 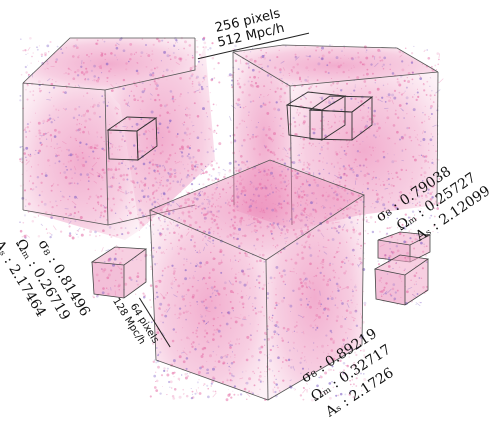 What do you see at coordinates (46, 279) in the screenshot?
I see `params-left: σ₈ : 0.81496 Ωₘ : 0.26719 Aₛ : 2.17464` at bounding box center [46, 279].